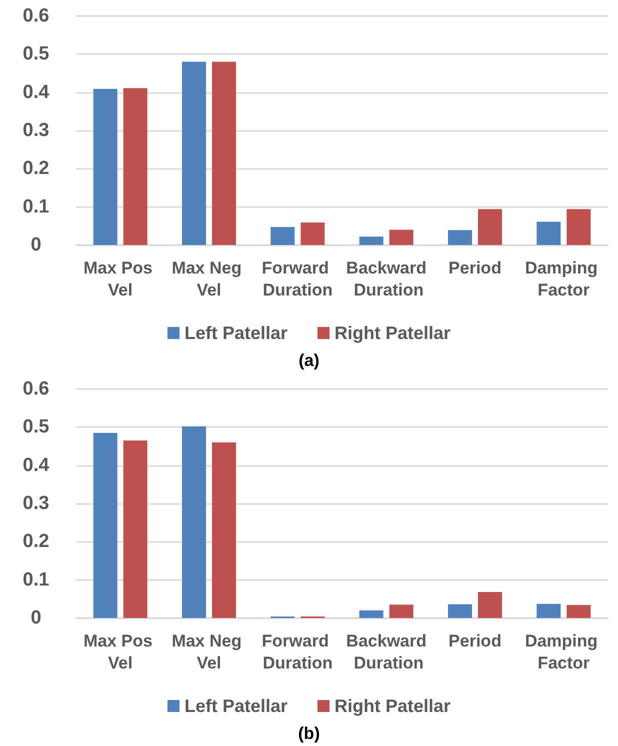  What do you see at coordinates (309, 733) in the screenshot?
I see `text: (b)` at bounding box center [309, 733].